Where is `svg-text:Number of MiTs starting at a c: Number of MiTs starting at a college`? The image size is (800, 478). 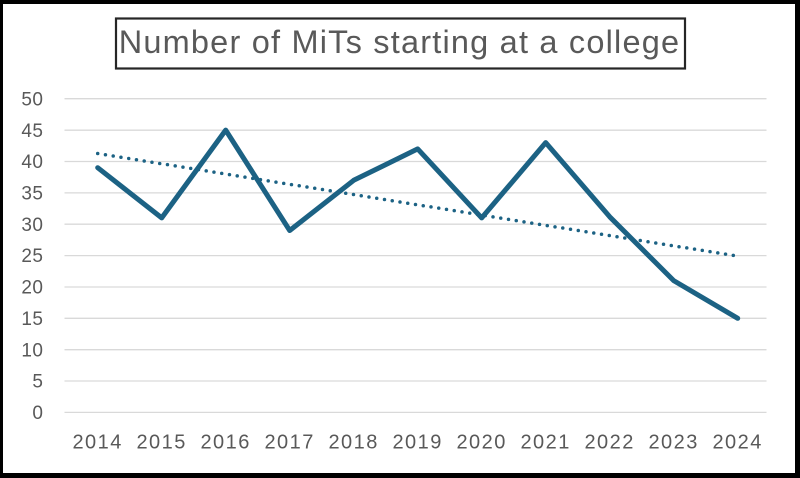
svg-text:Number of MiTs starting at a c: Number of MiTs starting at a college is located at coordinates (400, 42).